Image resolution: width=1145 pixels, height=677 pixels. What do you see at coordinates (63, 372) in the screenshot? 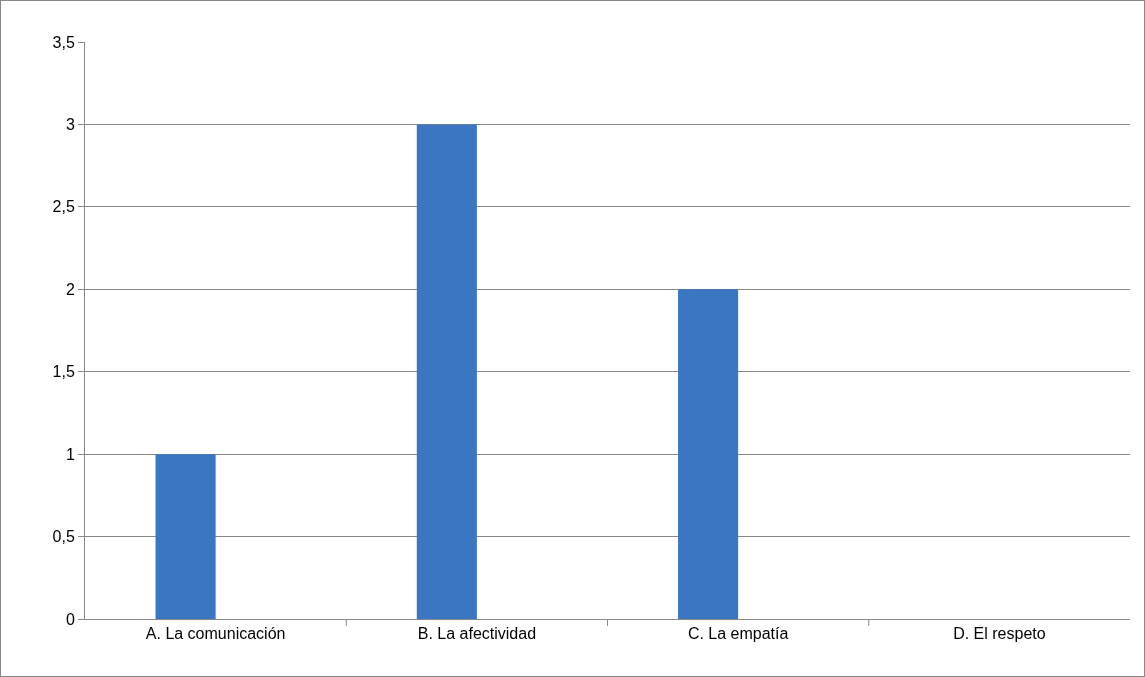
I see `y-tick-label: 1,5` at bounding box center [63, 372].